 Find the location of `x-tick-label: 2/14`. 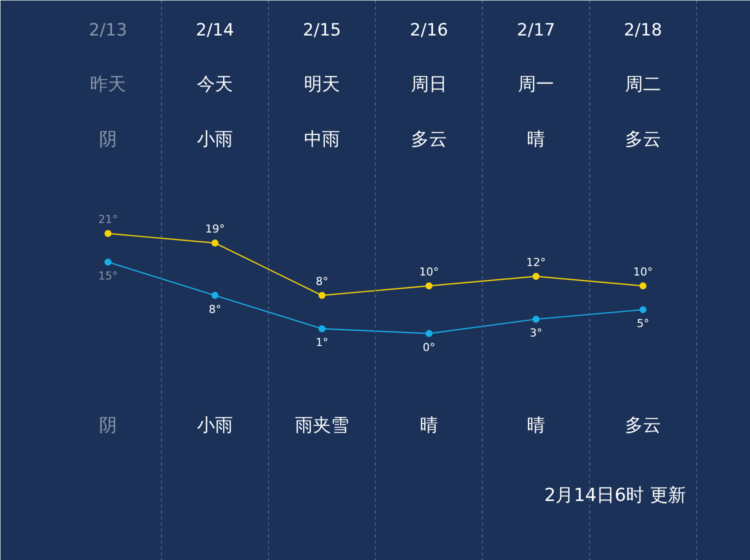

x-tick-label: 2/14 is located at coordinates (215, 30).